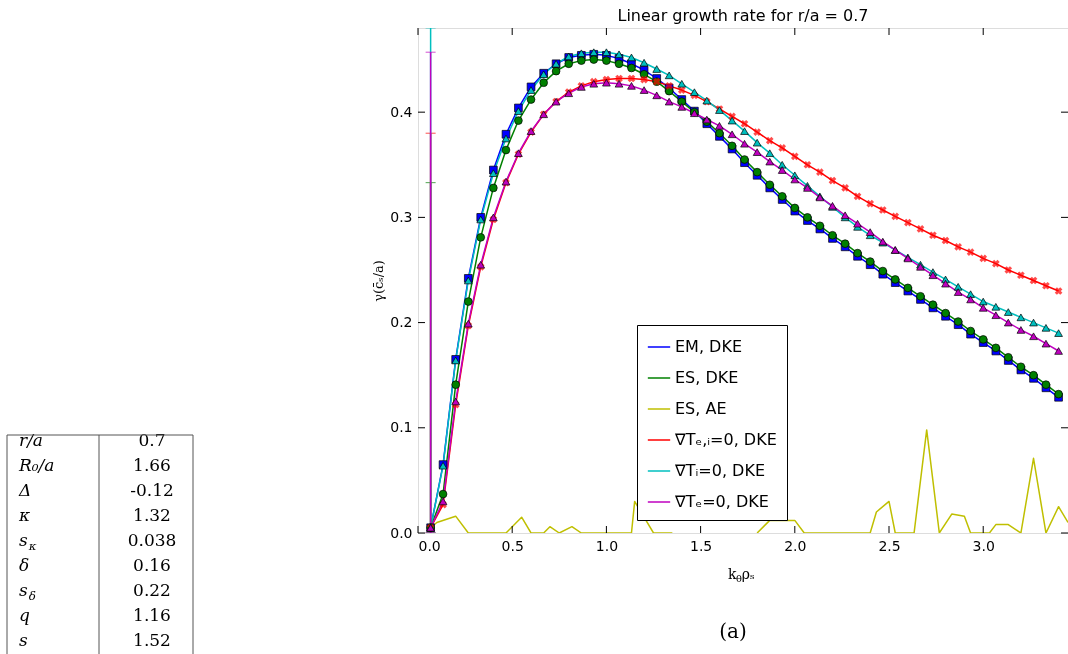 This screenshot has height=654, width=1068. What do you see at coordinates (707, 377) in the screenshot?
I see `legend-label: ES, DKE` at bounding box center [707, 377].